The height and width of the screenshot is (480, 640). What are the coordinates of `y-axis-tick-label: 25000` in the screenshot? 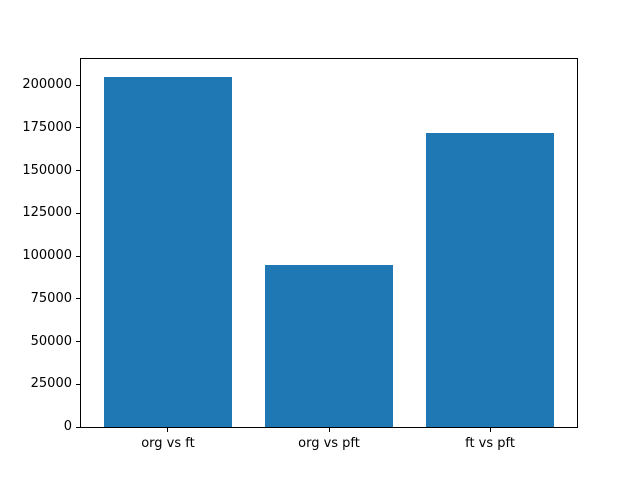 It's located at (51, 384).